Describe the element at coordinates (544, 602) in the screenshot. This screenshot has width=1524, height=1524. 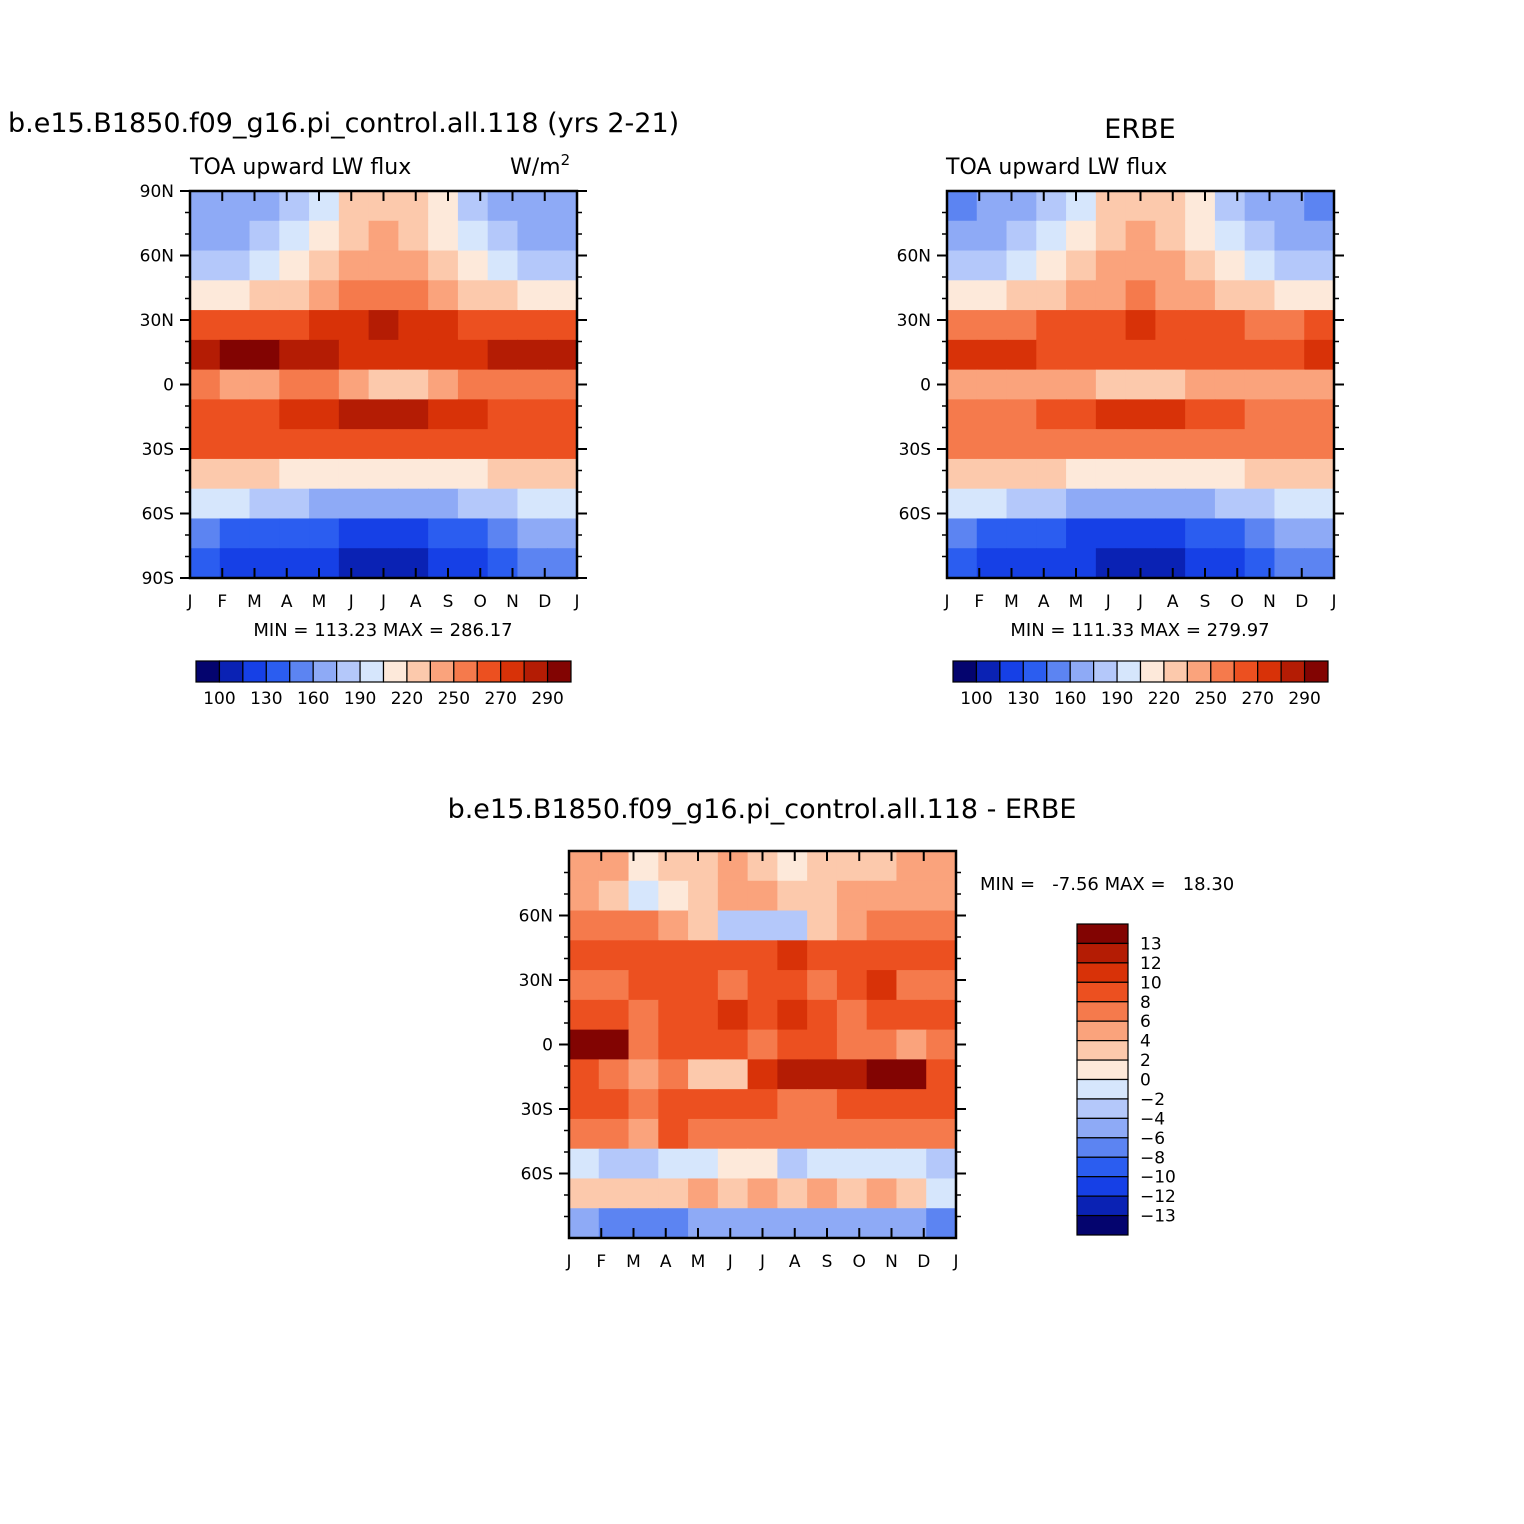
I see `x-tick-label: D` at that location.